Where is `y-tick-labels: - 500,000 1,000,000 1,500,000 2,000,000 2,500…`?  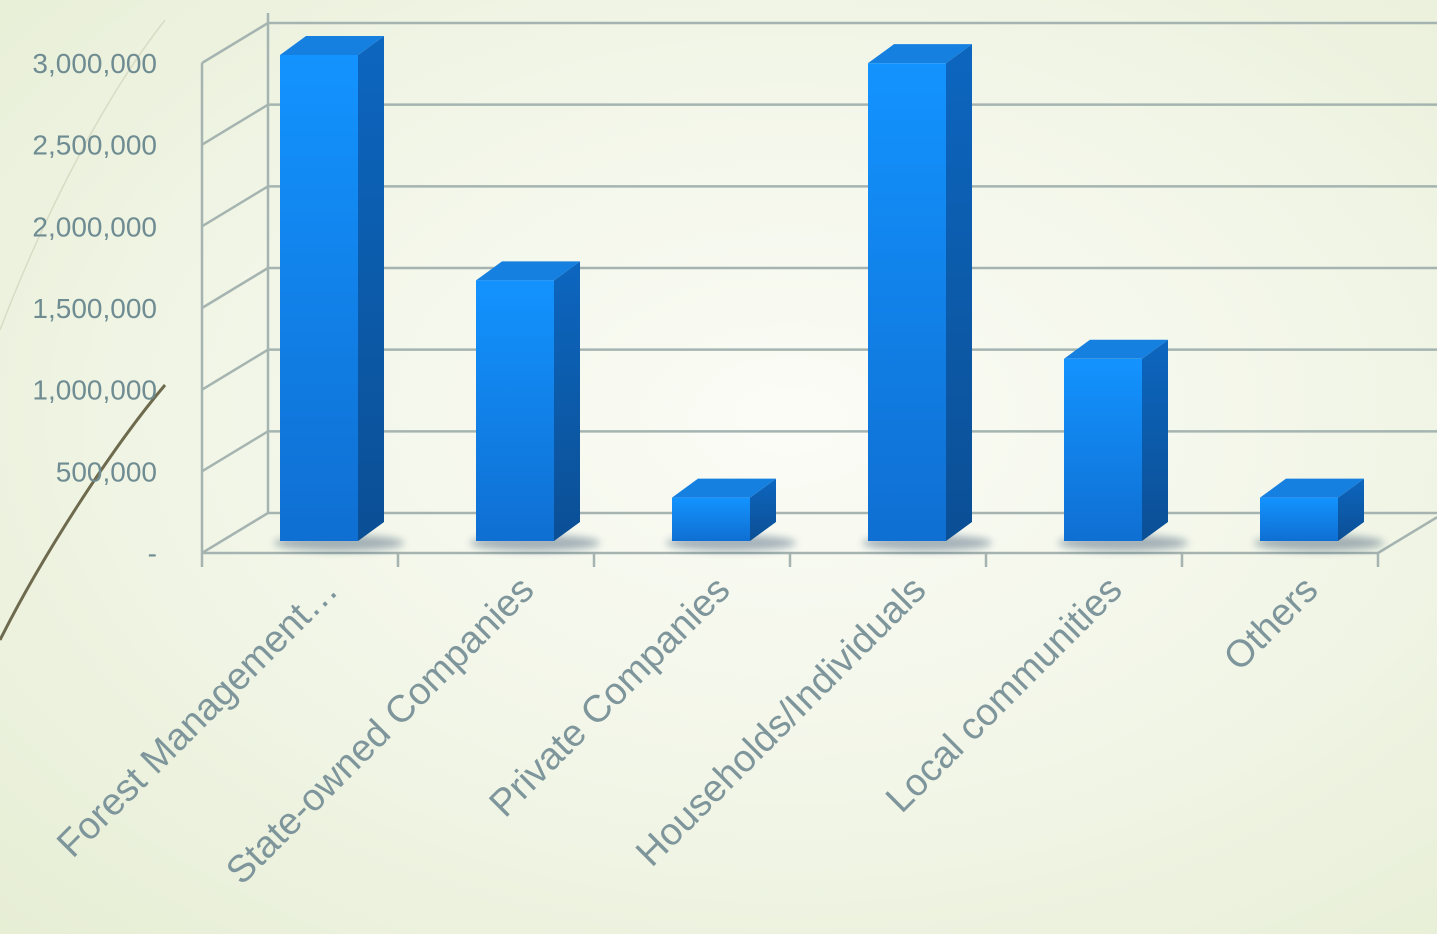
y-tick-labels: - 500,000 1,000,000 1,500,000 2,000,000 2,500… is located at coordinates (94, 308).